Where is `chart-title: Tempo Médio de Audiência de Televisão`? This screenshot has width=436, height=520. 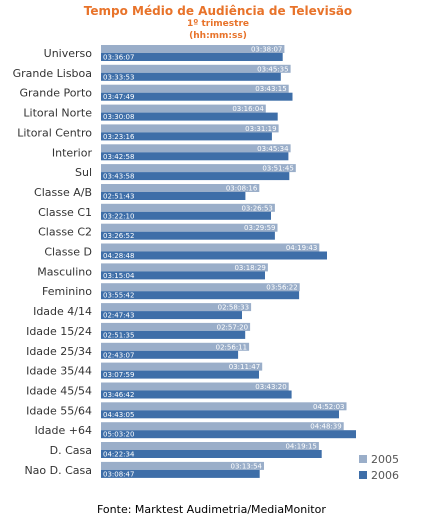 chart-title: Tempo Médio de Audiência de Televisão is located at coordinates (218, 11).